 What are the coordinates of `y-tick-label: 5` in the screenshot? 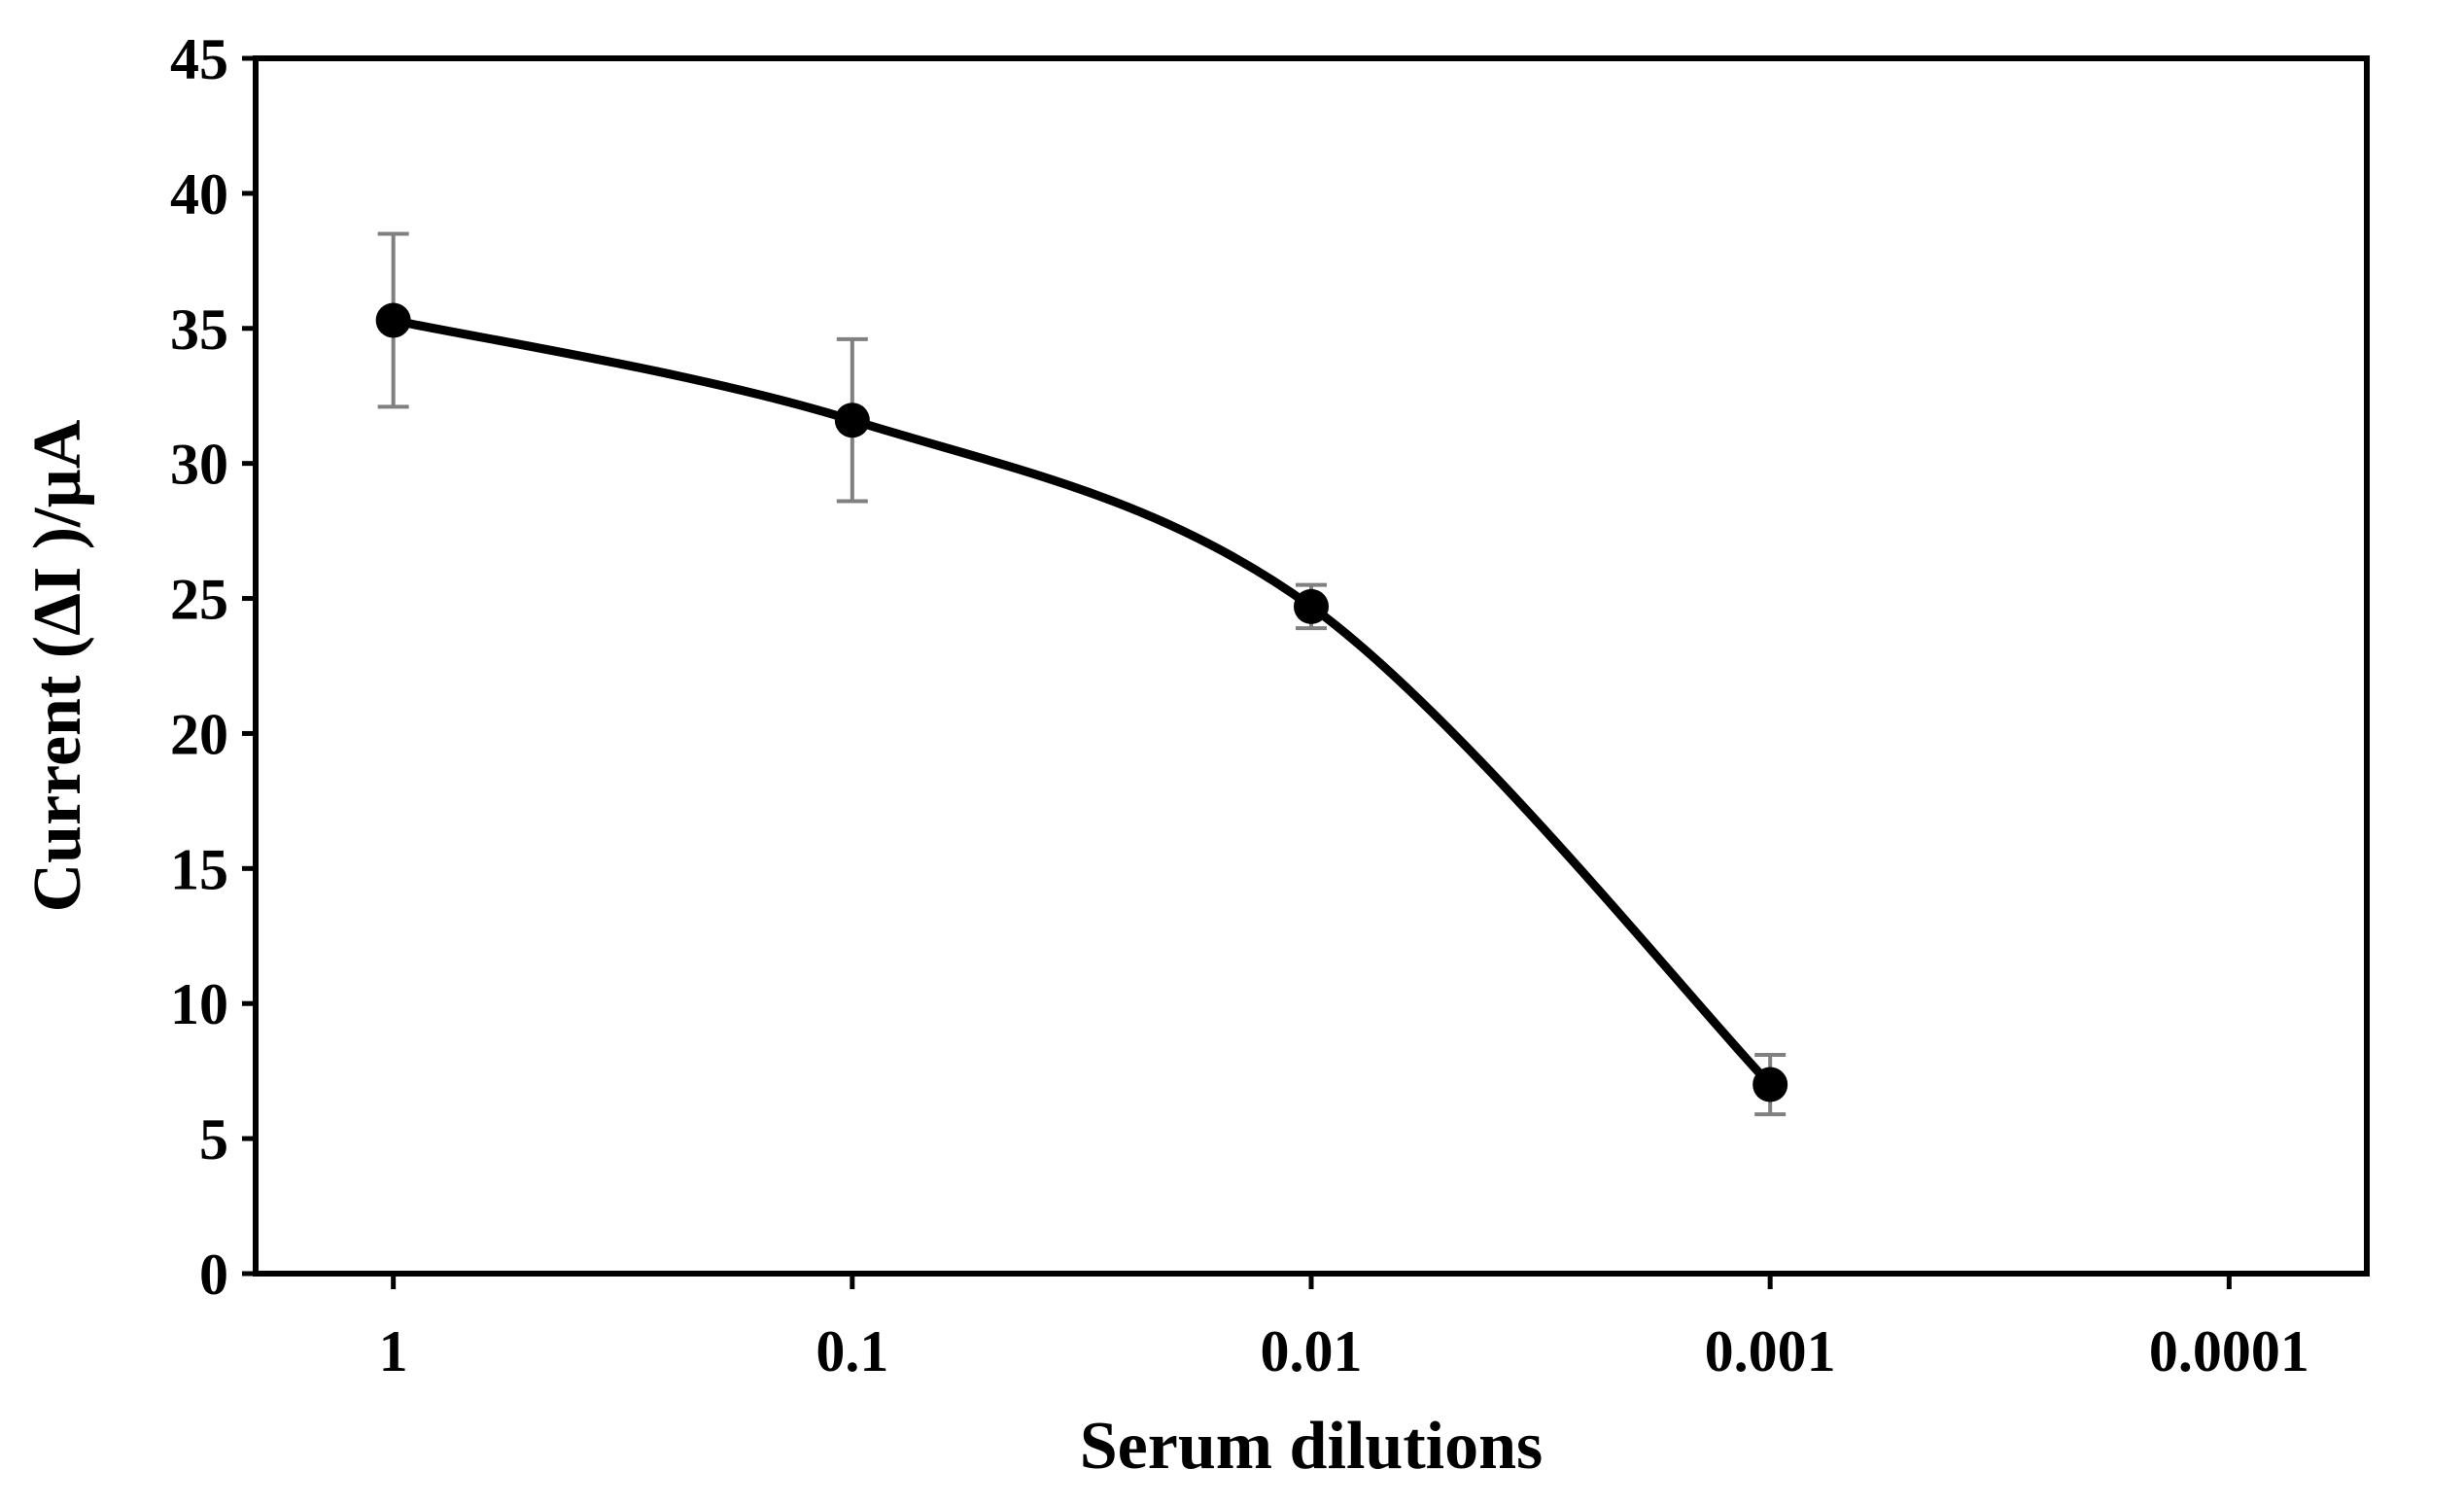 It's located at (213, 1139).